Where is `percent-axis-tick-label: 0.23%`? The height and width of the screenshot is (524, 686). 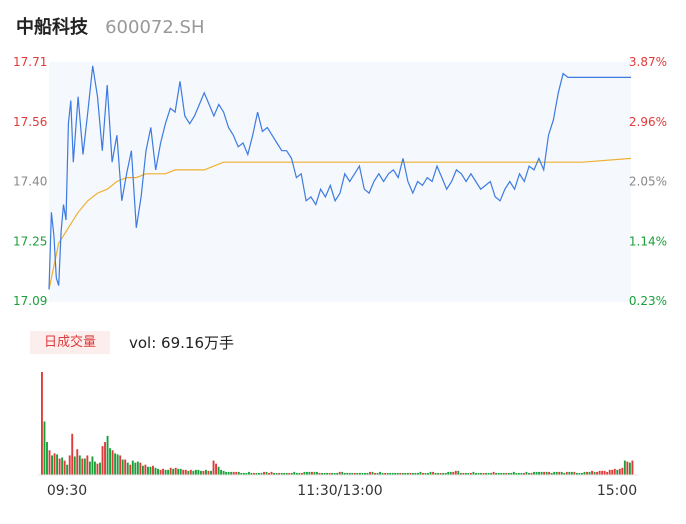 percent-axis-tick-label: 0.23% is located at coordinates (648, 301).